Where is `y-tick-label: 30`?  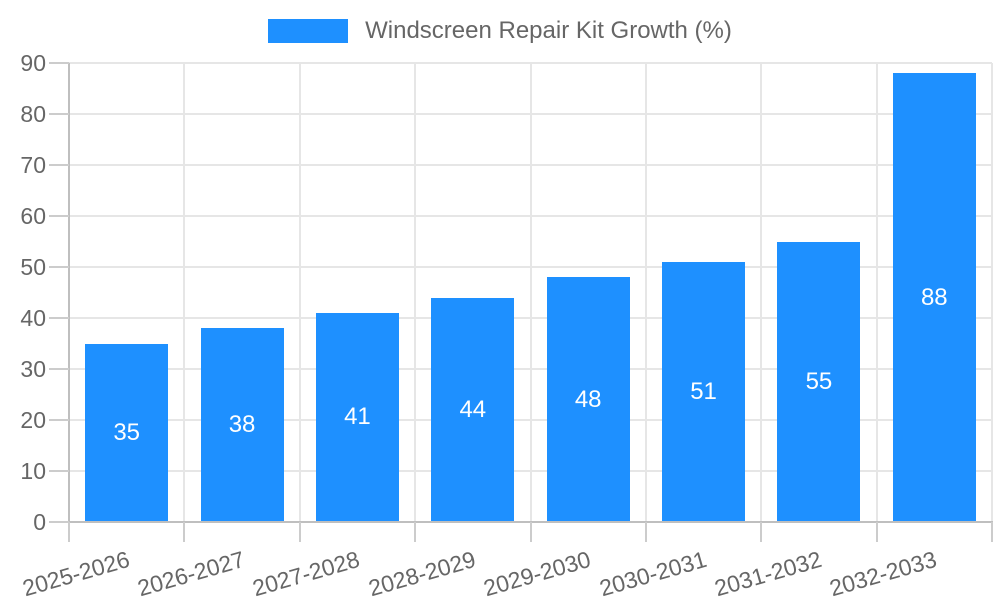
y-tick-label: 30 is located at coordinates (33, 369).